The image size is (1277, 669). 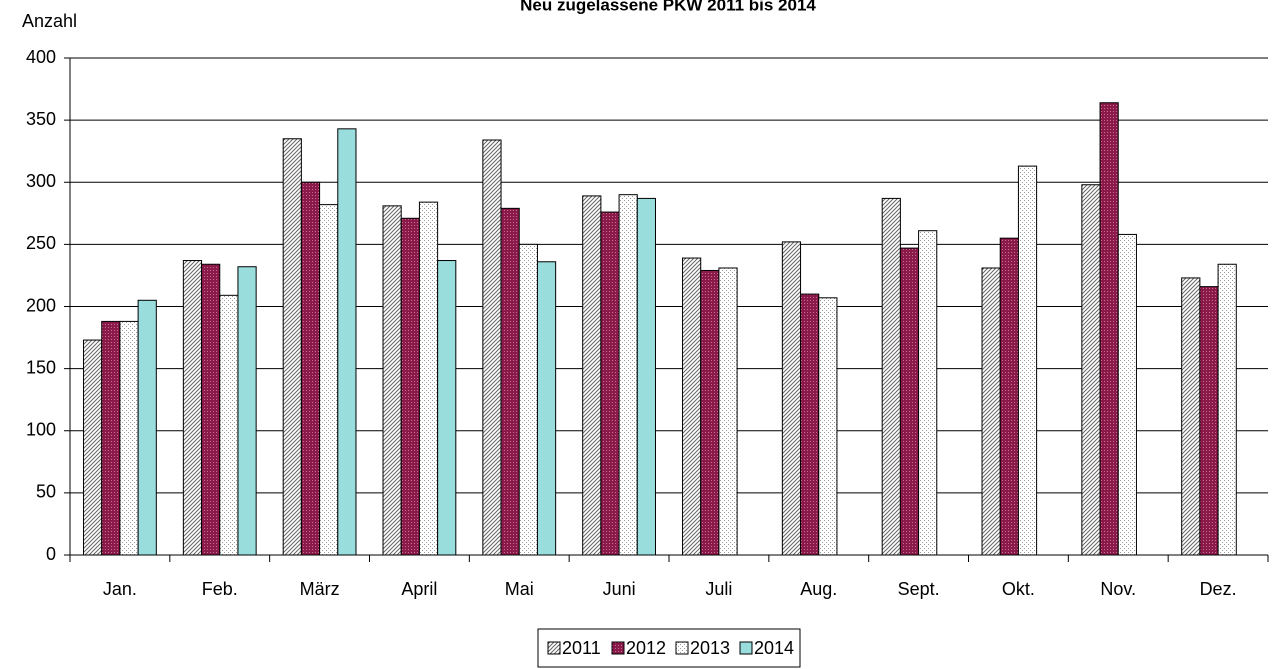 What do you see at coordinates (581, 648) in the screenshot?
I see `legend-label: 2011` at bounding box center [581, 648].